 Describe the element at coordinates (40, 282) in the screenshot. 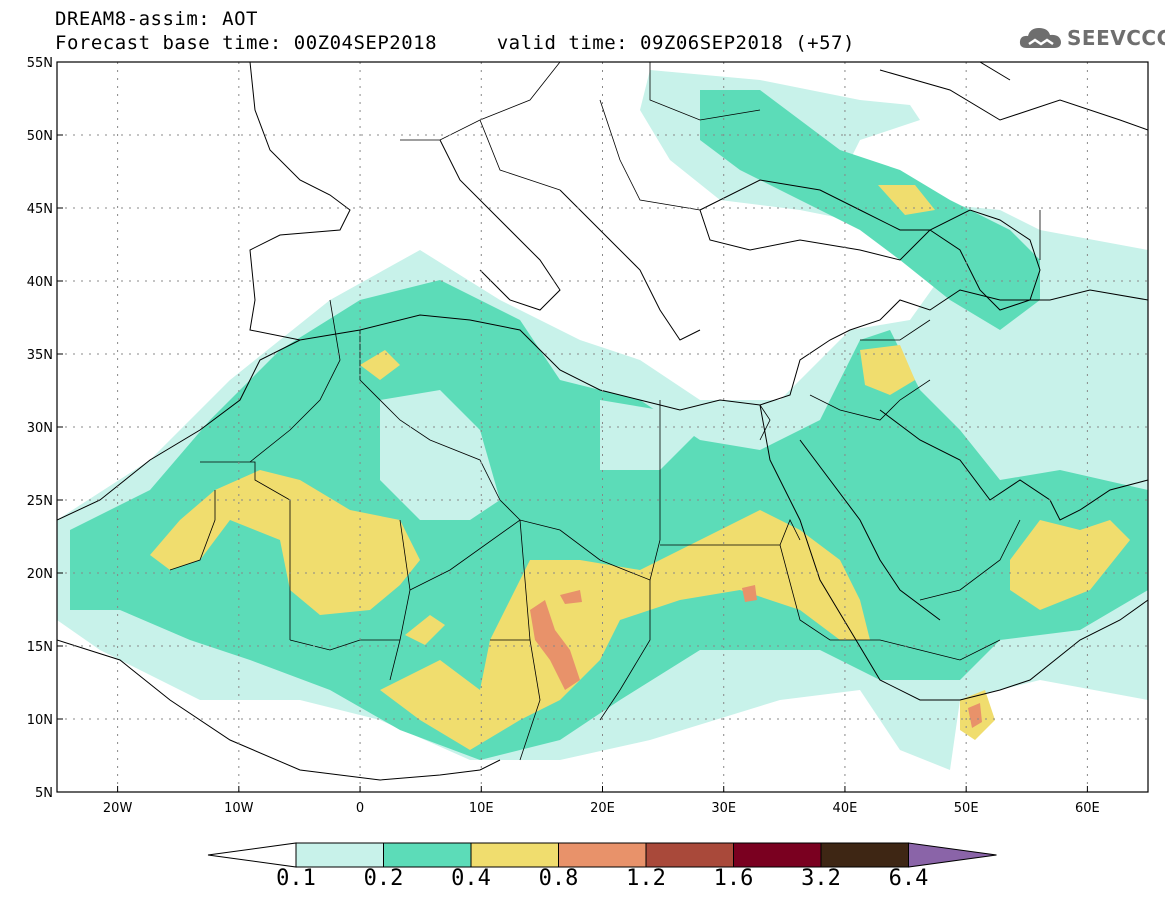

I see `lat-tick-label: 40N` at that location.